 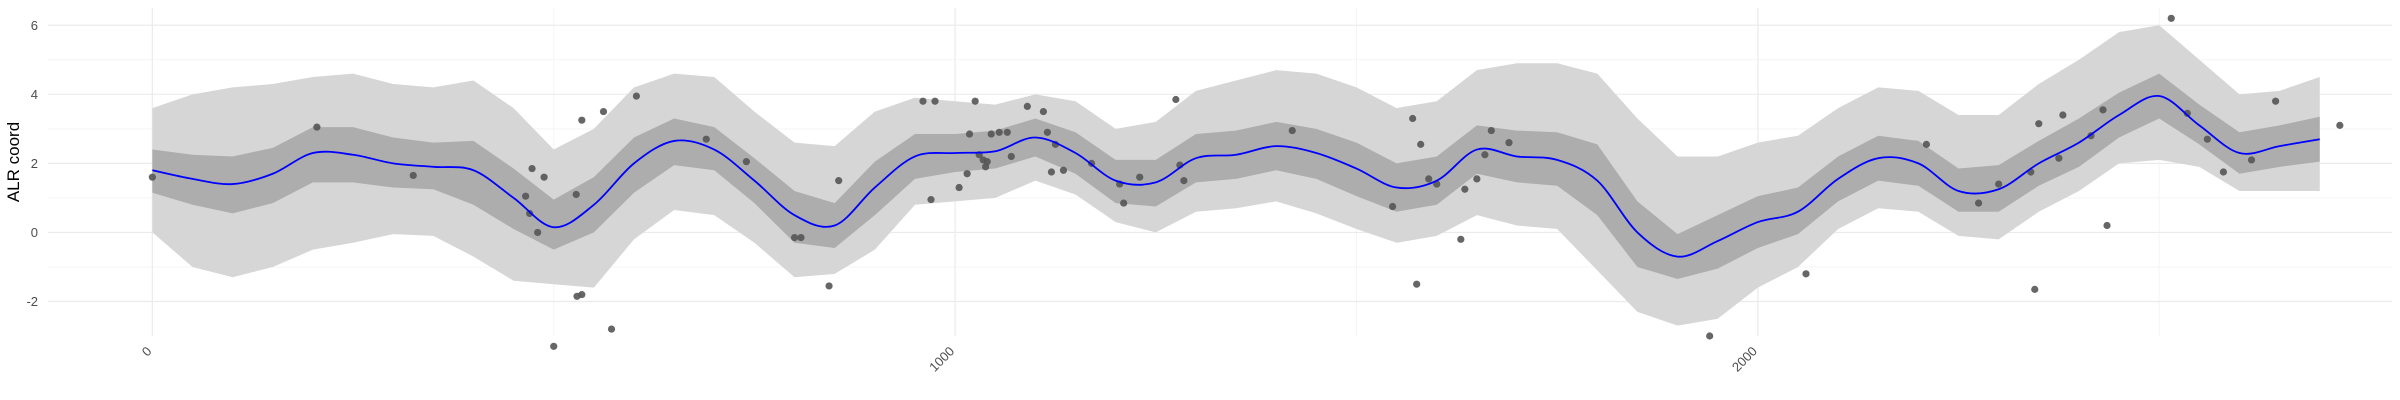 I want to click on y-tick-label: 6, so click(x=34, y=25).